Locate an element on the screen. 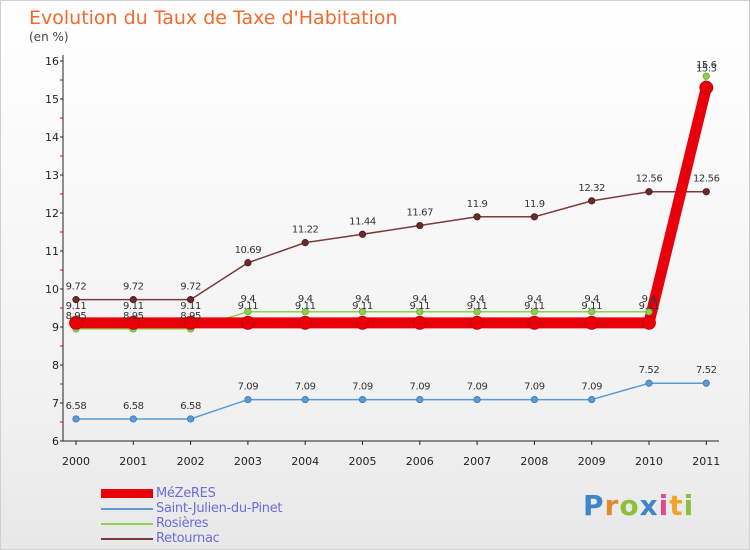 Image resolution: width=750 pixels, height=550 pixels. legend-swatch-saint-julien is located at coordinates (127, 508).